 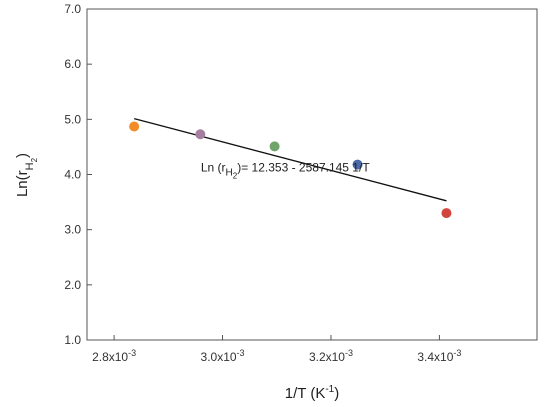 What do you see at coordinates (72, 64) in the screenshot?
I see `y-tick-label: 6.0` at bounding box center [72, 64].